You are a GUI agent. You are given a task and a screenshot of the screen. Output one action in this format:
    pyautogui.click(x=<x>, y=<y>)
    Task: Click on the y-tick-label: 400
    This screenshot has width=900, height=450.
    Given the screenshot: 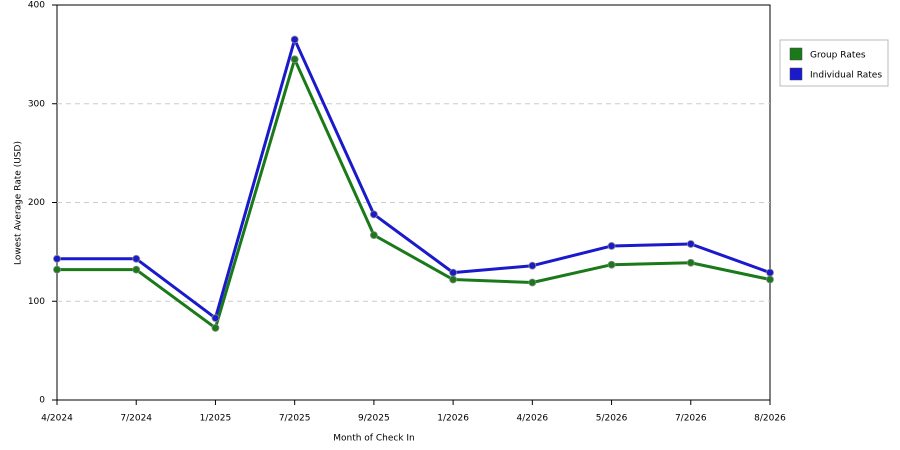 What is the action you would take?
    pyautogui.click(x=36, y=6)
    